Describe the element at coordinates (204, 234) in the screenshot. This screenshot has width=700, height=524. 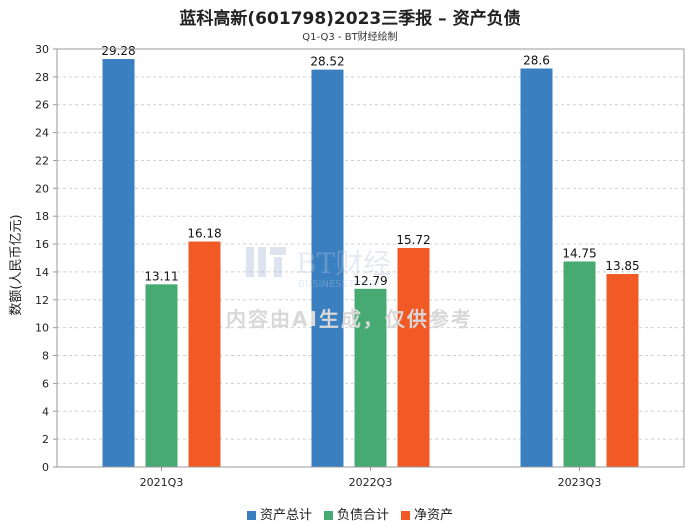
I see `bar-value-label: 16.18` at that location.